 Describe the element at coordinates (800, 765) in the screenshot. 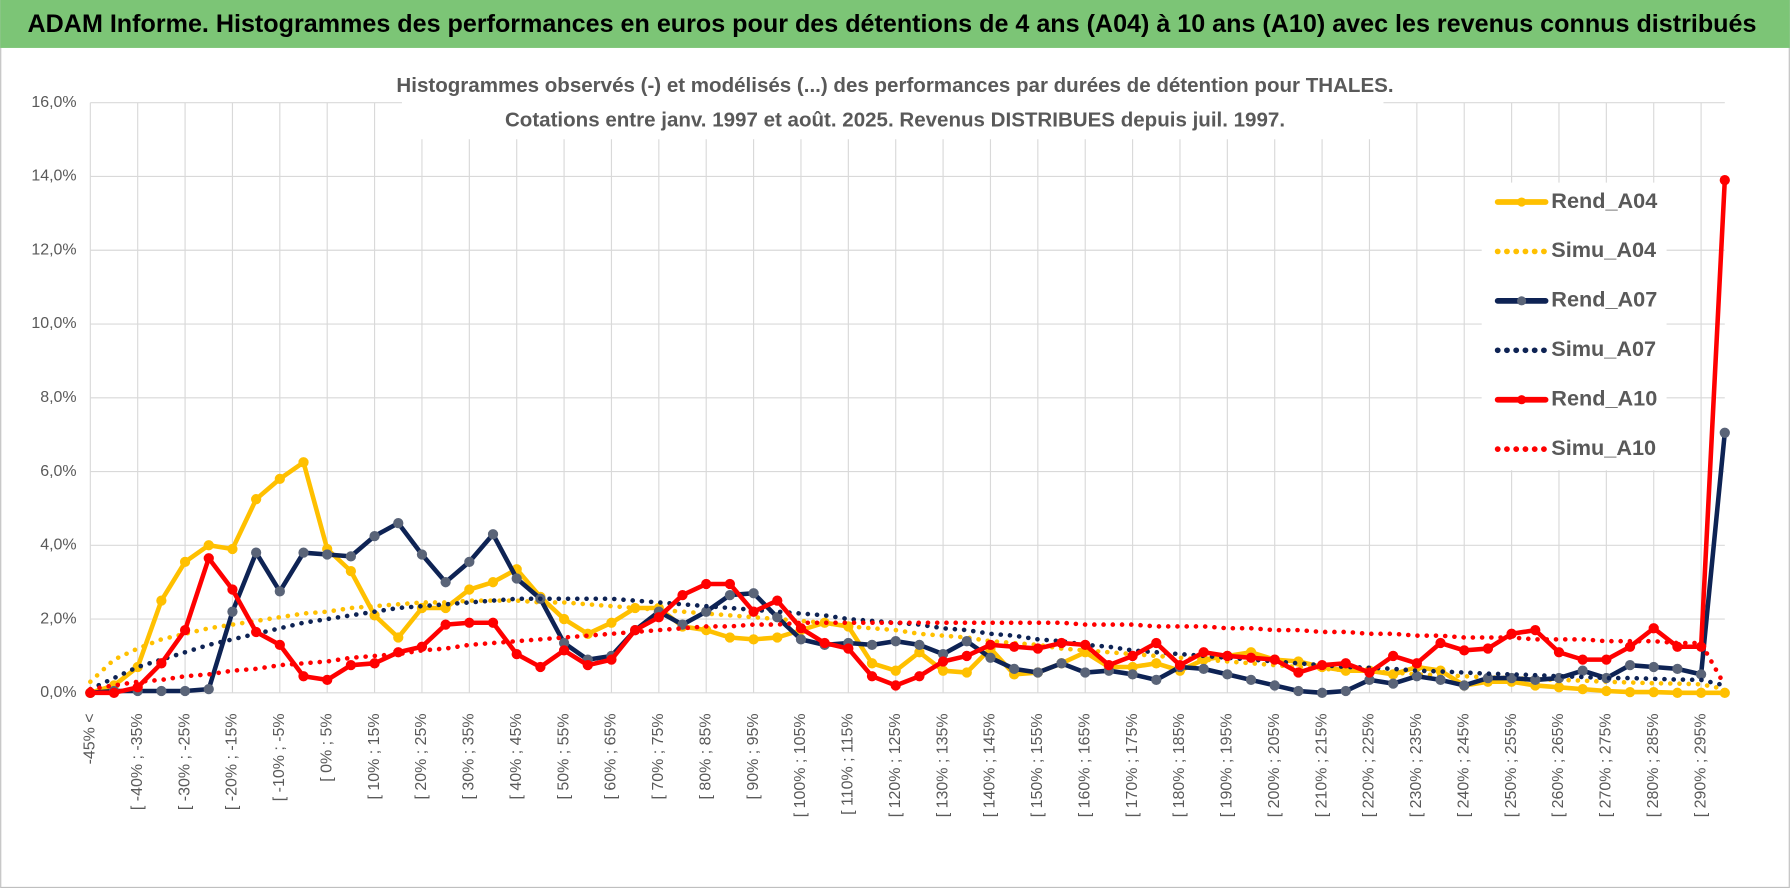

I see `x-tick-label: [ 100% ; 105%` at that location.